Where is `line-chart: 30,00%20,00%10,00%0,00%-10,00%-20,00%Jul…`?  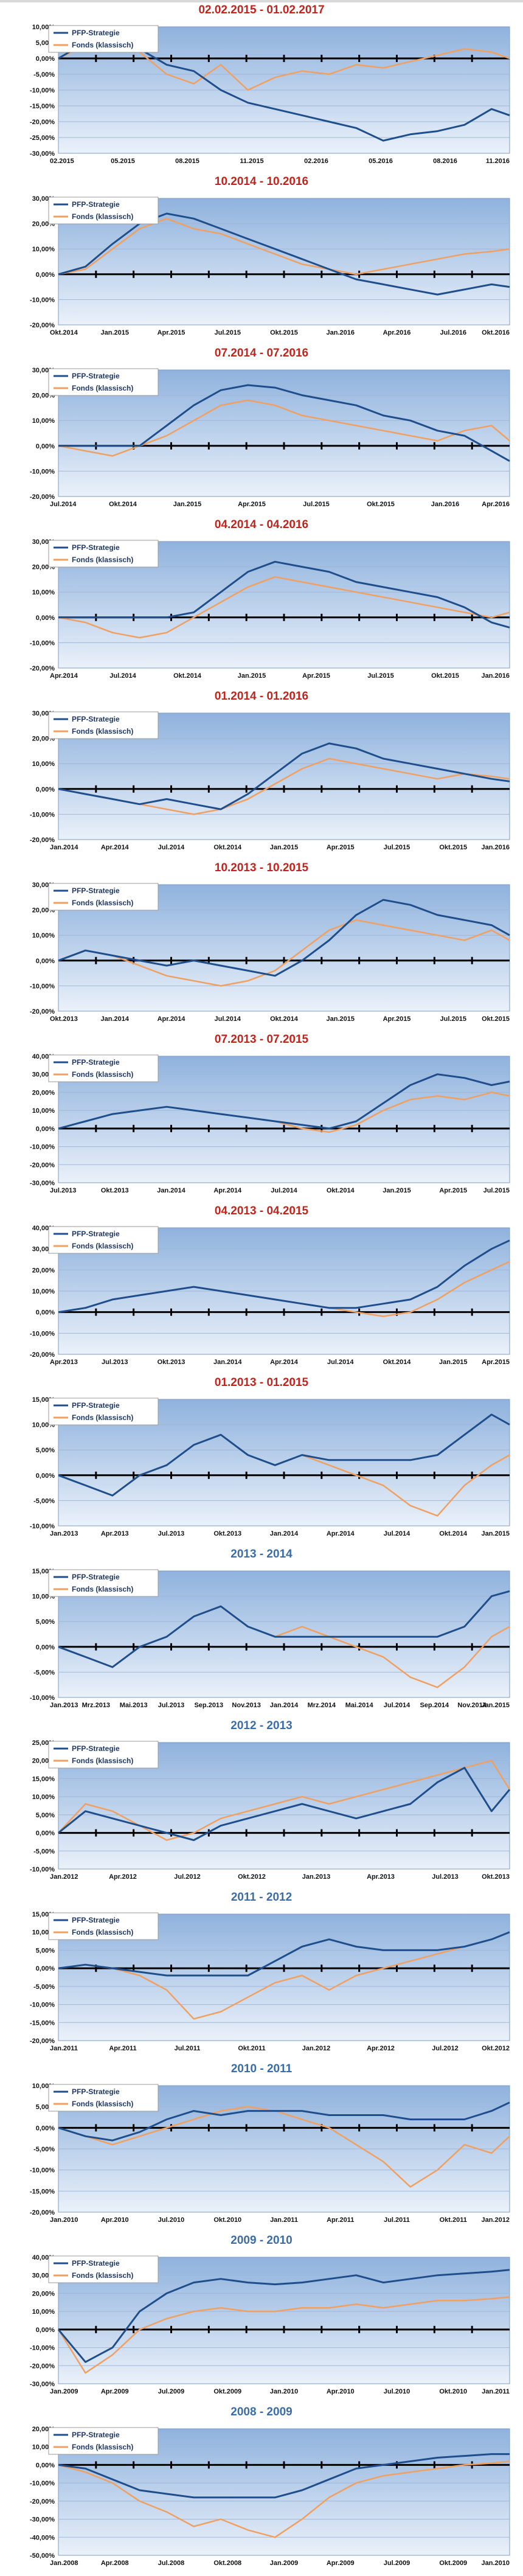
line-chart: 30,00%20,00%10,00%0,00%-10,00%-20,00%Jul… is located at coordinates (270, 437).